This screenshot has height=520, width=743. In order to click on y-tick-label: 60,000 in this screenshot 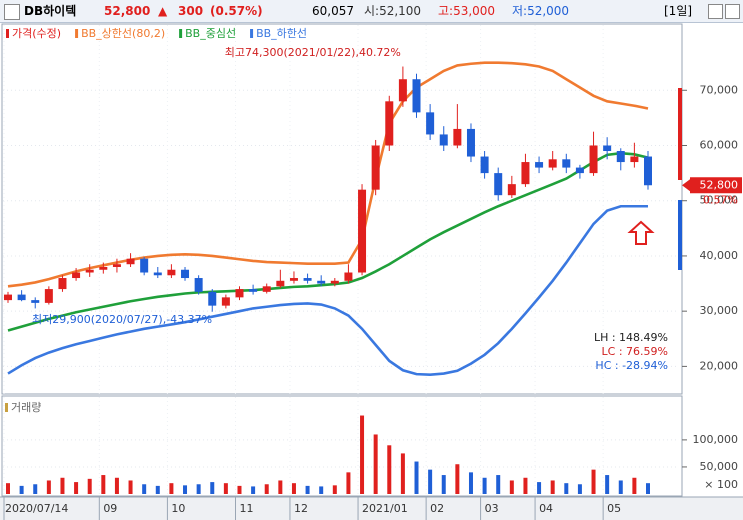, I will do `click(719, 144)`.